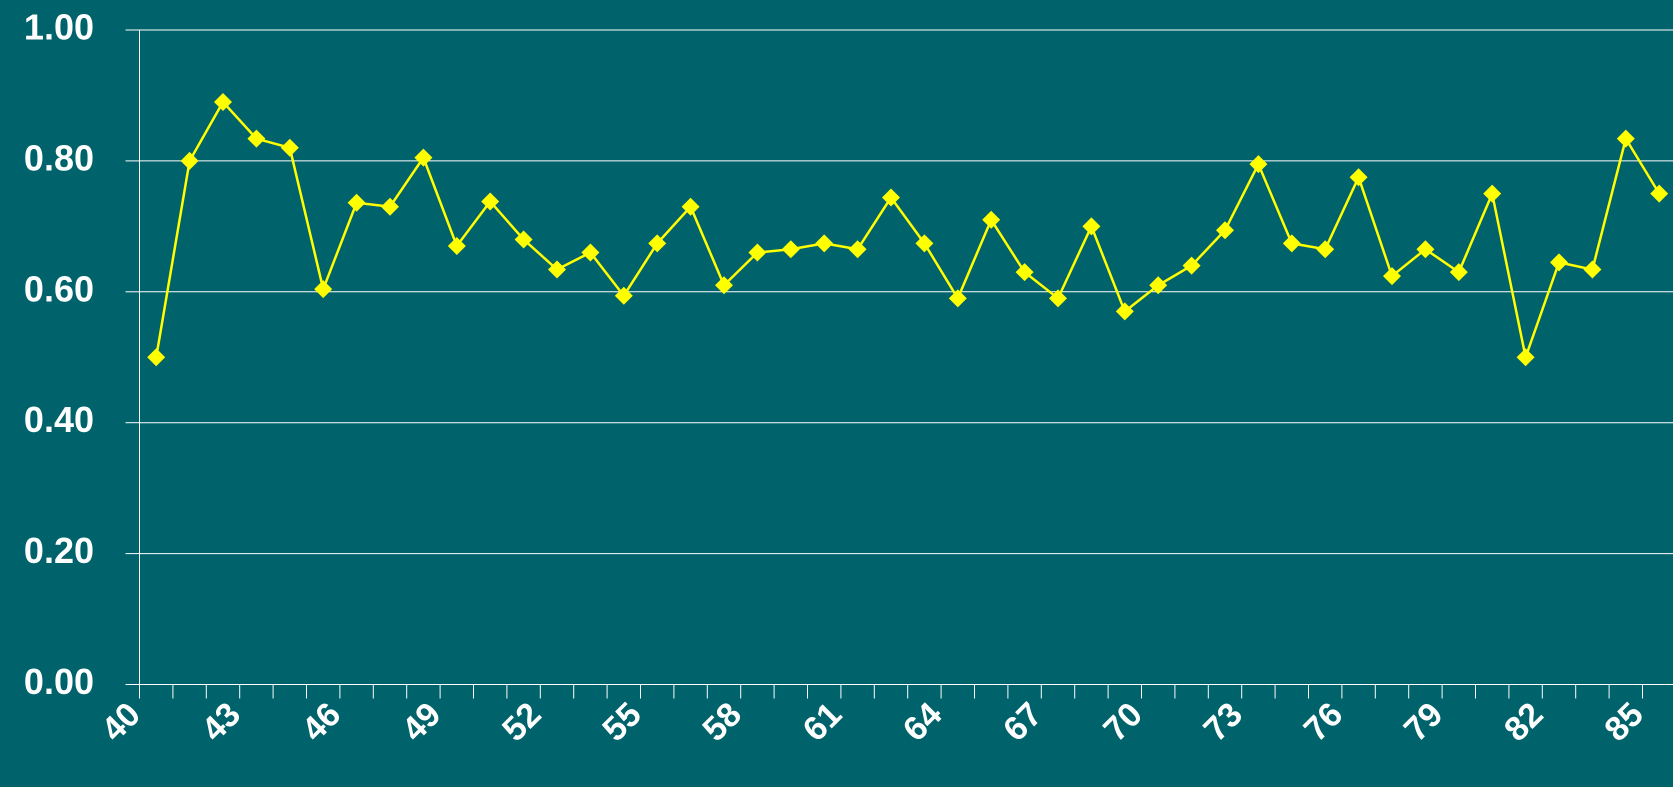 The height and width of the screenshot is (787, 1673). What do you see at coordinates (59, 157) in the screenshot?
I see `y-tick-label: 0.80` at bounding box center [59, 157].